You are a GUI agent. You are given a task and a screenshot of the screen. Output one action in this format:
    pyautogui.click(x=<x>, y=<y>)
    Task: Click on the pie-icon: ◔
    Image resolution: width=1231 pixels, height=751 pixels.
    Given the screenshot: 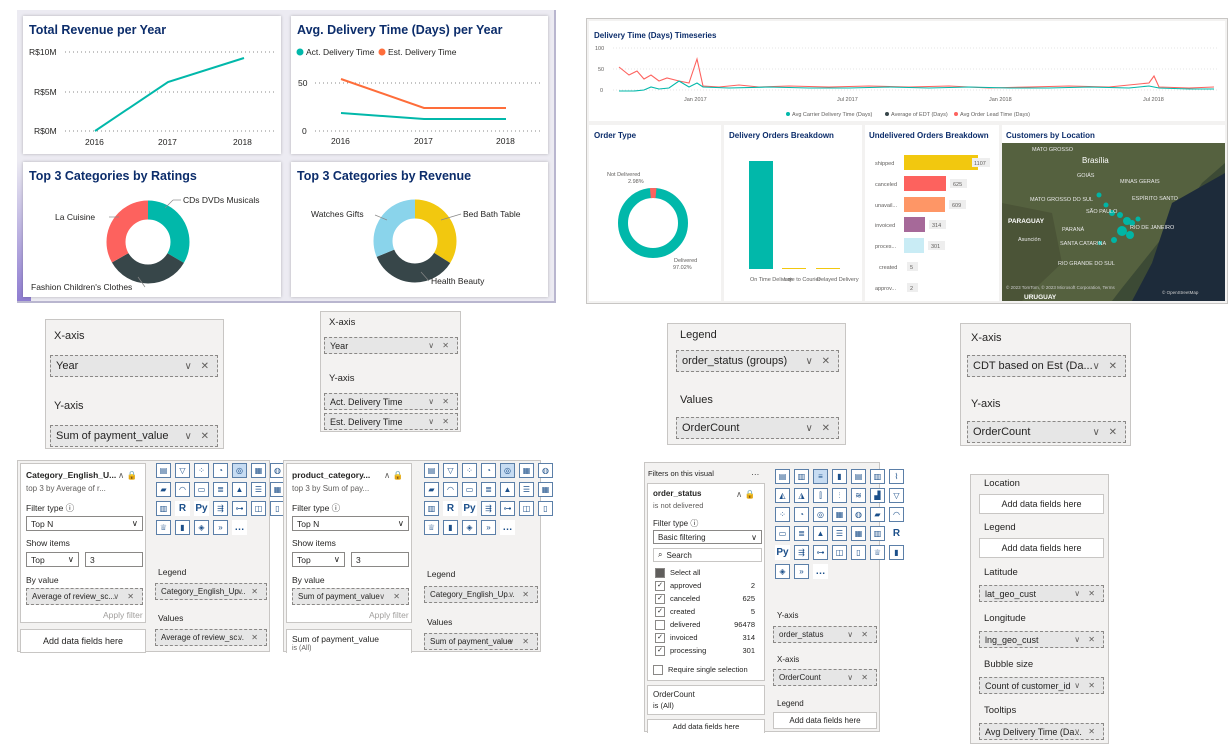 What is the action you would take?
    pyautogui.click(x=488, y=470)
    